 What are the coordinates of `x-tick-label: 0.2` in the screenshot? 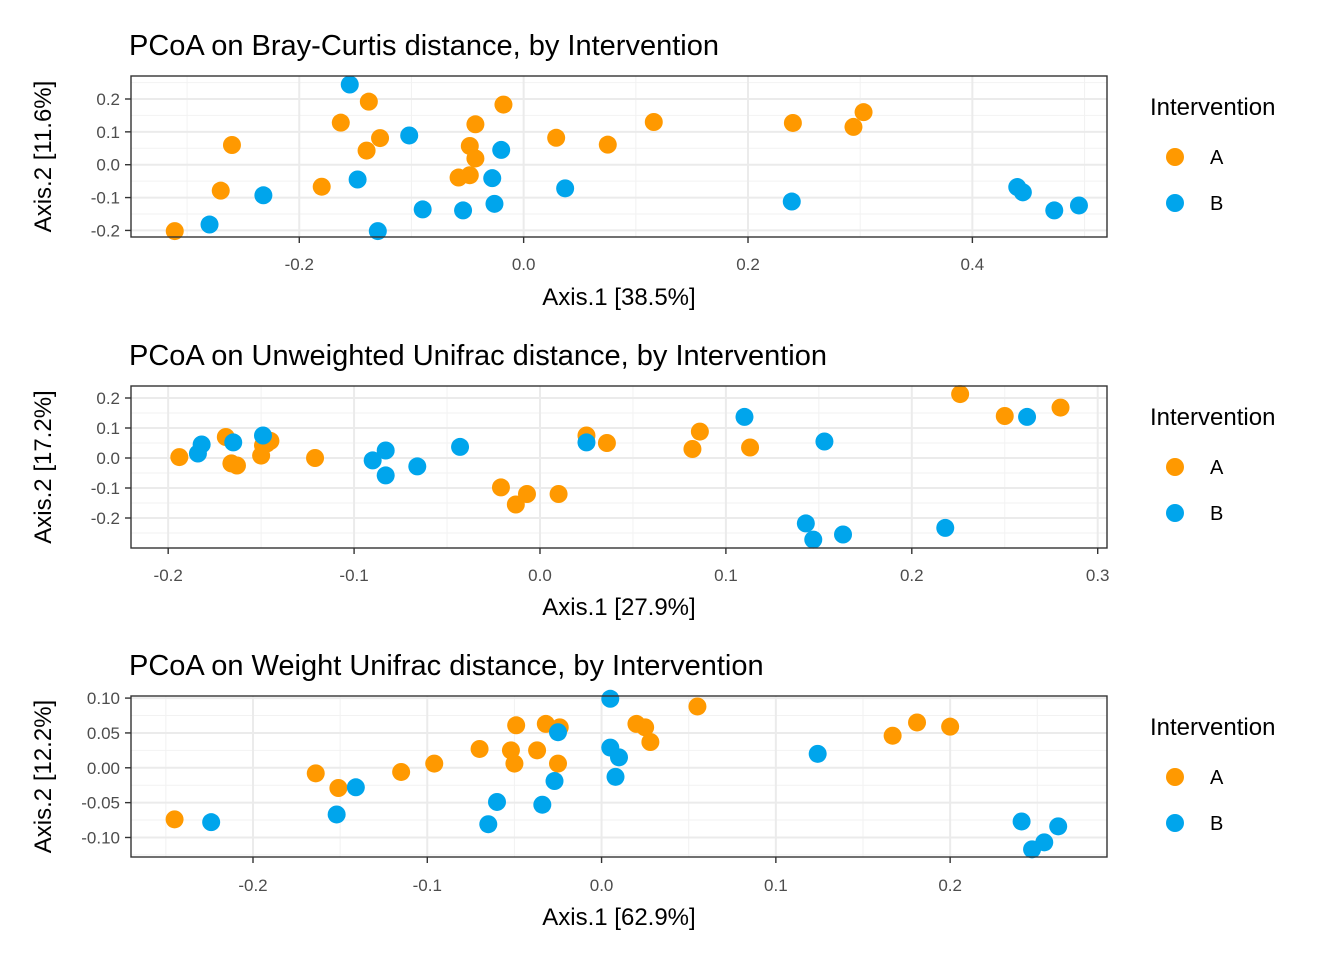 It's located at (748, 264).